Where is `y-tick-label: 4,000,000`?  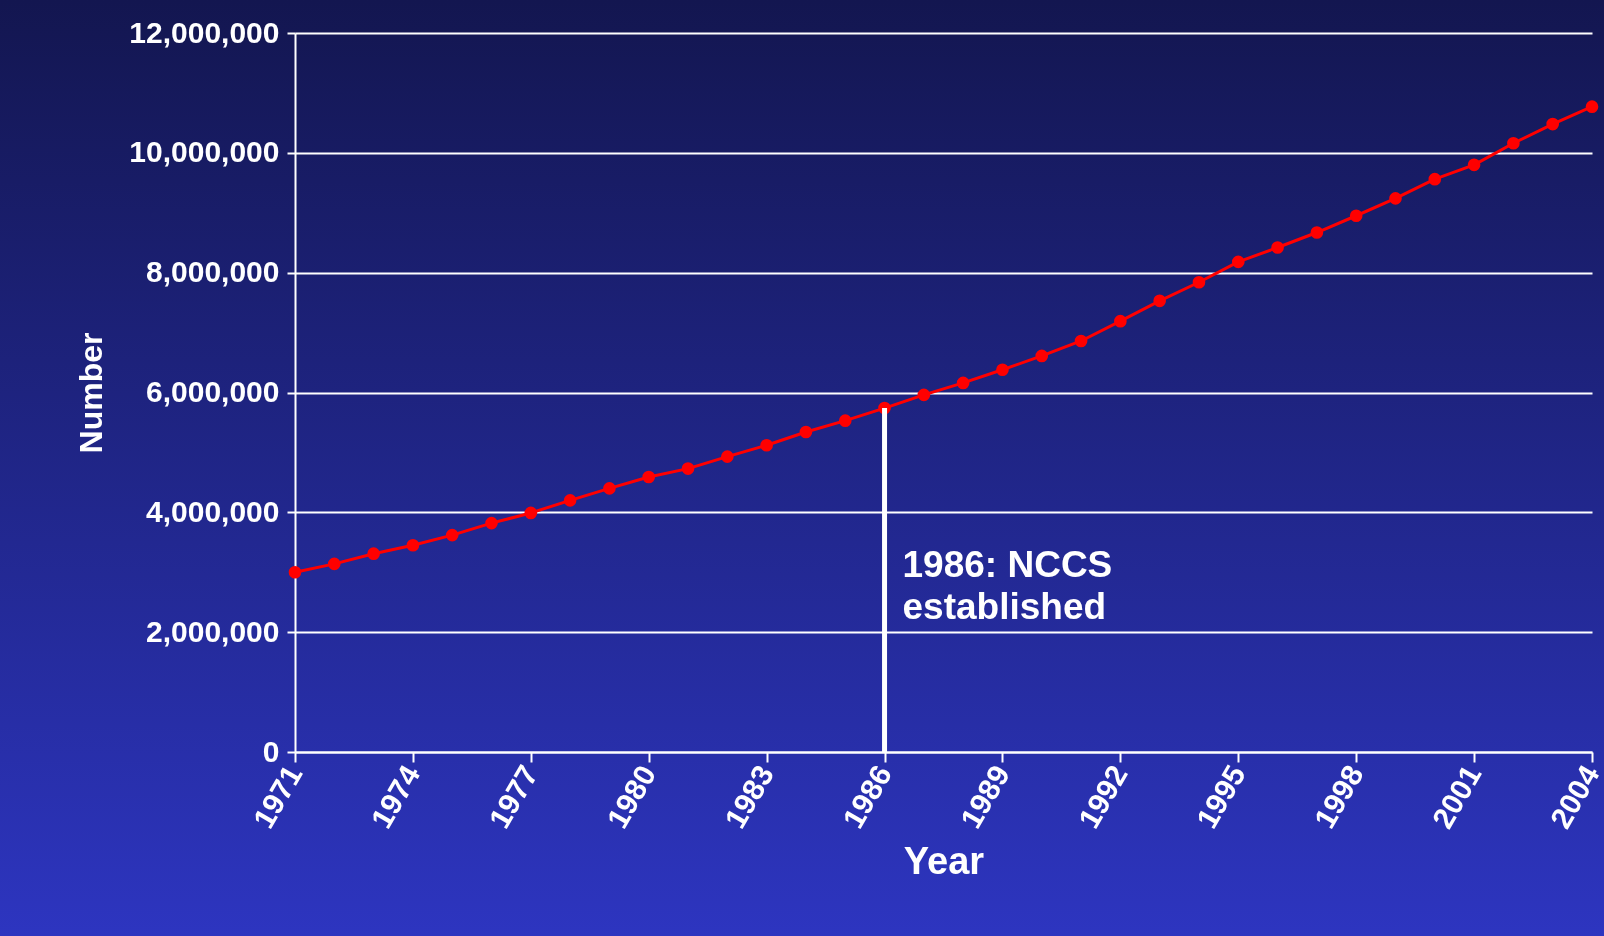
y-tick-label: 4,000,000 is located at coordinates (213, 511).